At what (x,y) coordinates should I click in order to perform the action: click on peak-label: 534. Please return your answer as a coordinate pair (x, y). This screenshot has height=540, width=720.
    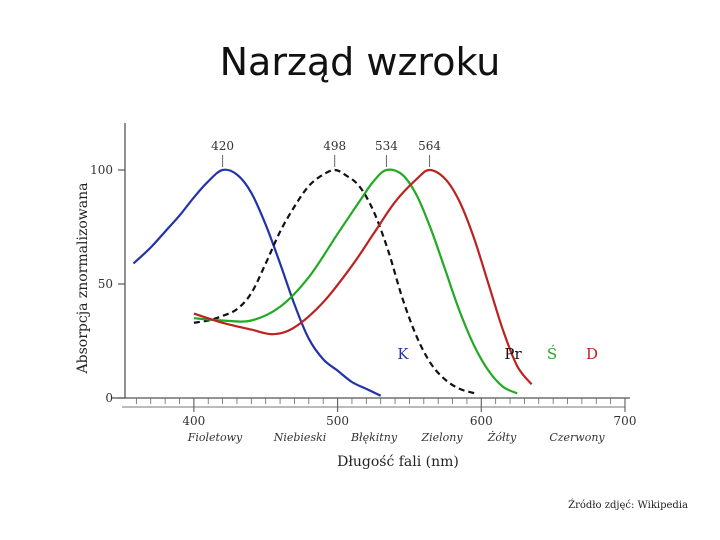
    Looking at the image, I should click on (386, 146).